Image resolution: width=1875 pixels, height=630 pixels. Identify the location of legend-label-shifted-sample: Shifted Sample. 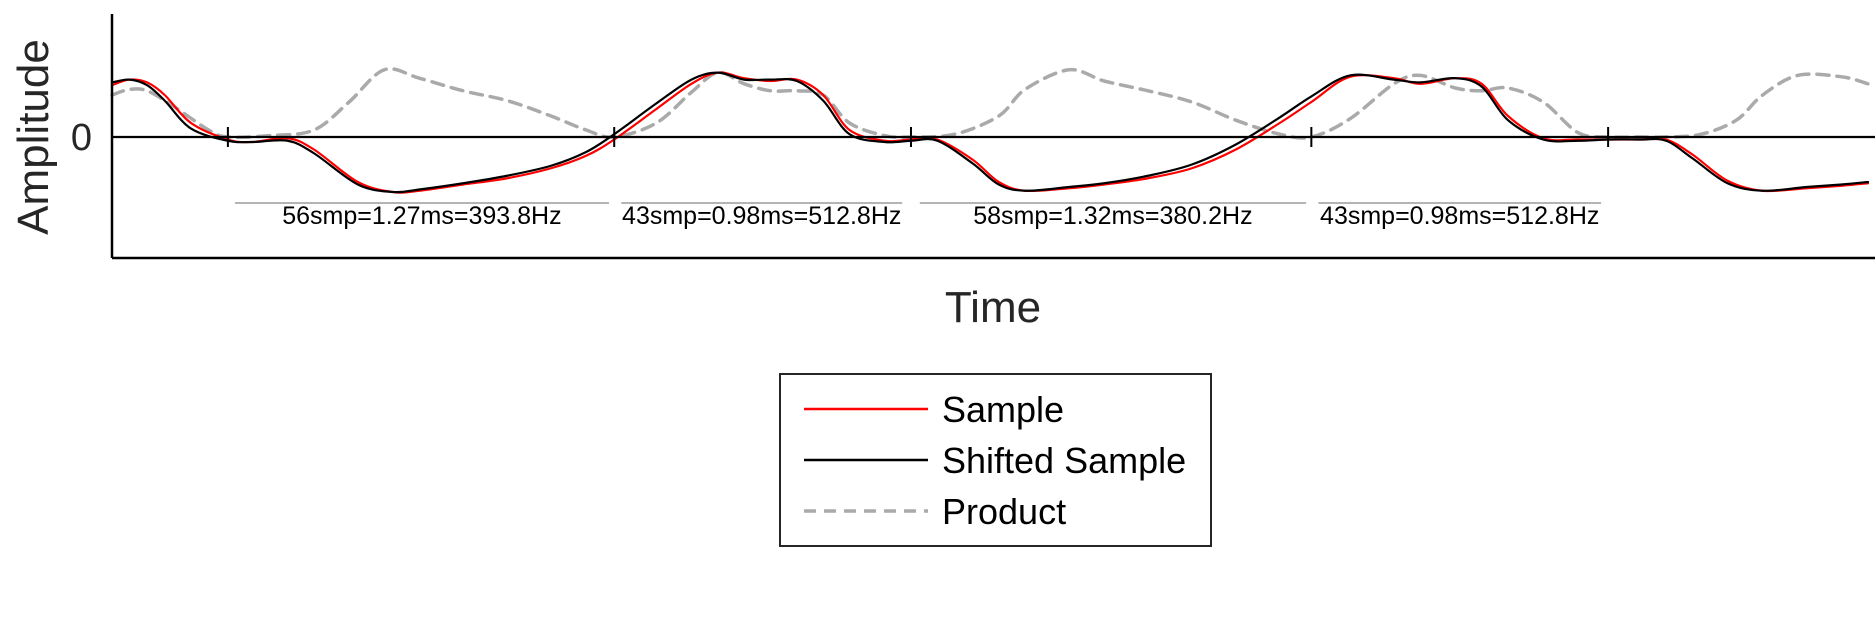
(1064, 460).